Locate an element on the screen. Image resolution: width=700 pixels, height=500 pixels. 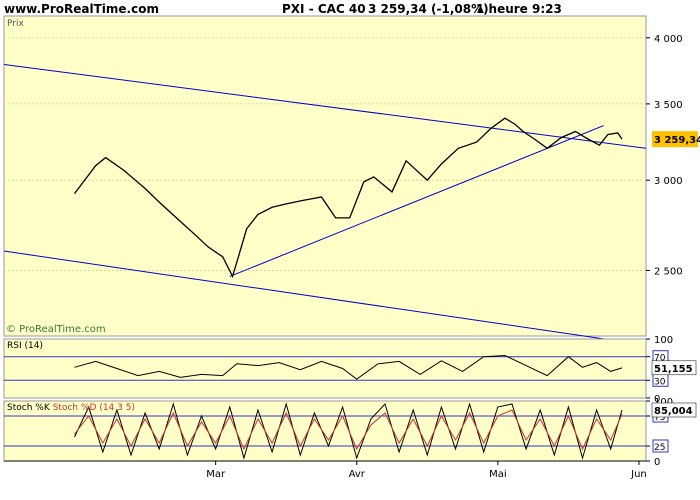
price-tick-label: 4 000 is located at coordinates (668, 39).